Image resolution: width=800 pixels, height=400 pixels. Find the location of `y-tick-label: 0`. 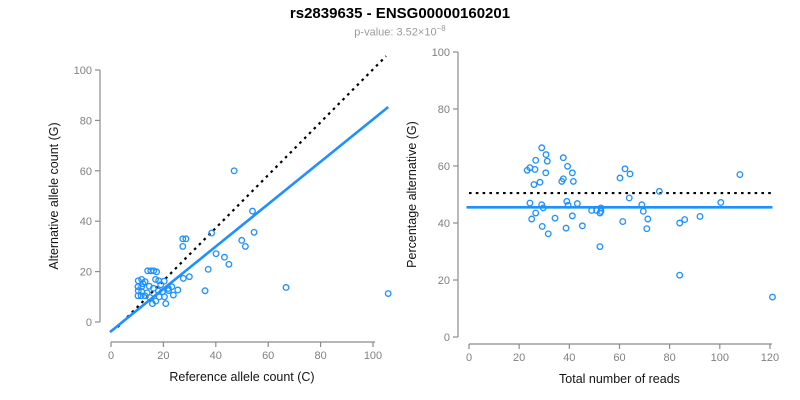

y-tick-label: 0 is located at coordinates (89, 323).